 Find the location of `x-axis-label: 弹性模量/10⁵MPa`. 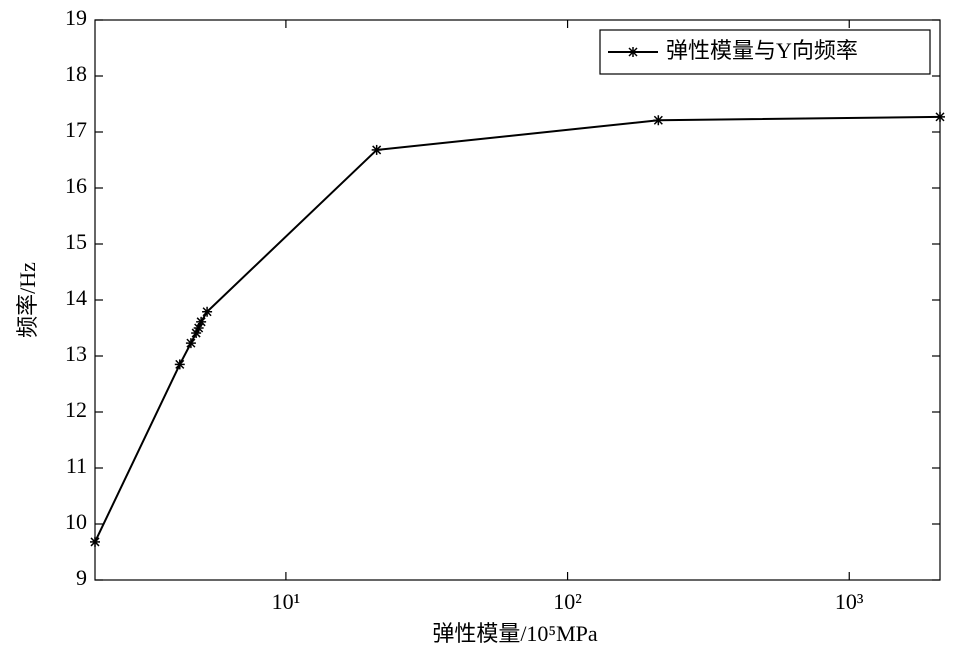

x-axis-label: 弹性模量/10⁵MPa is located at coordinates (515, 633).